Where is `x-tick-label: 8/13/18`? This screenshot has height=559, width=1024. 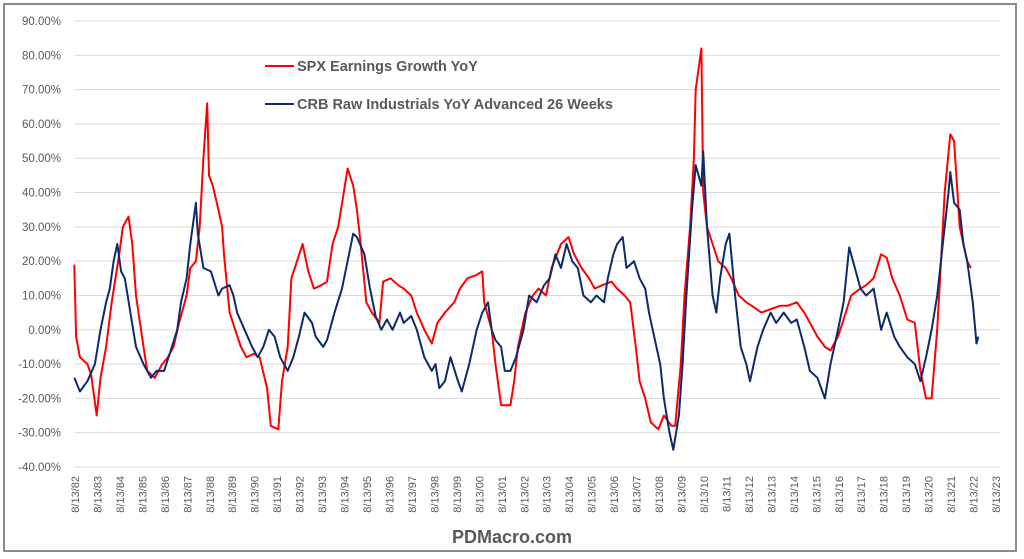 x-tick-label: 8/13/18 is located at coordinates (885, 494).